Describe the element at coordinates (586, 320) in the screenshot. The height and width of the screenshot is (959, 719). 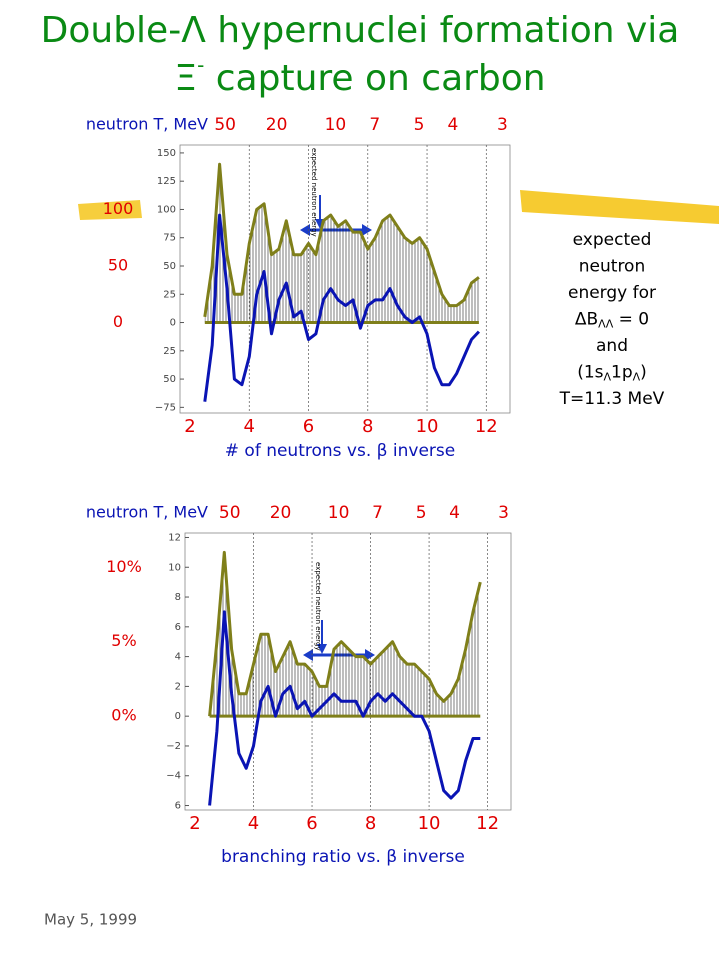
I see `note-part: ΔB` at that location.